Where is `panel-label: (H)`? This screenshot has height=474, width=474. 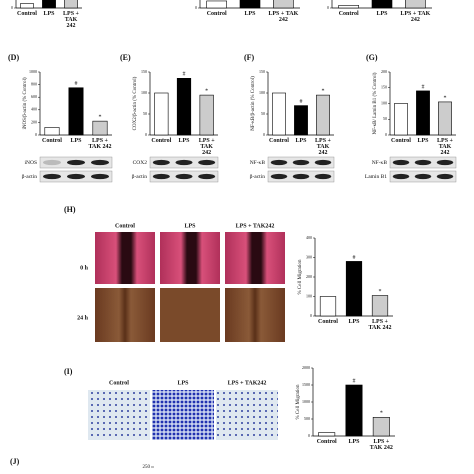
panel-label: (H) is located at coordinates (70, 209).